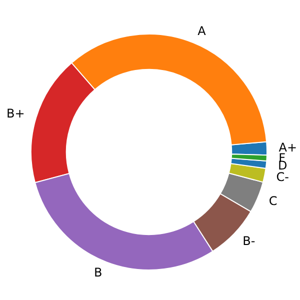 This screenshot has height=300, width=300. What do you see at coordinates (202, 31) in the screenshot?
I see `slice-label: A` at bounding box center [202, 31].